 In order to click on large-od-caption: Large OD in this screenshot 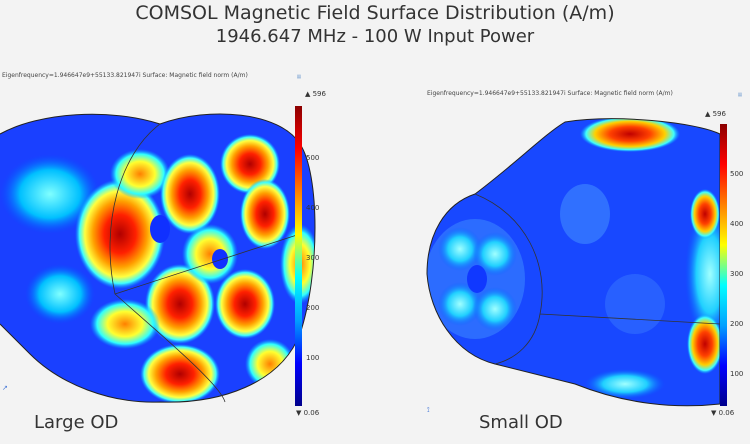, I will do `click(76, 422)`.